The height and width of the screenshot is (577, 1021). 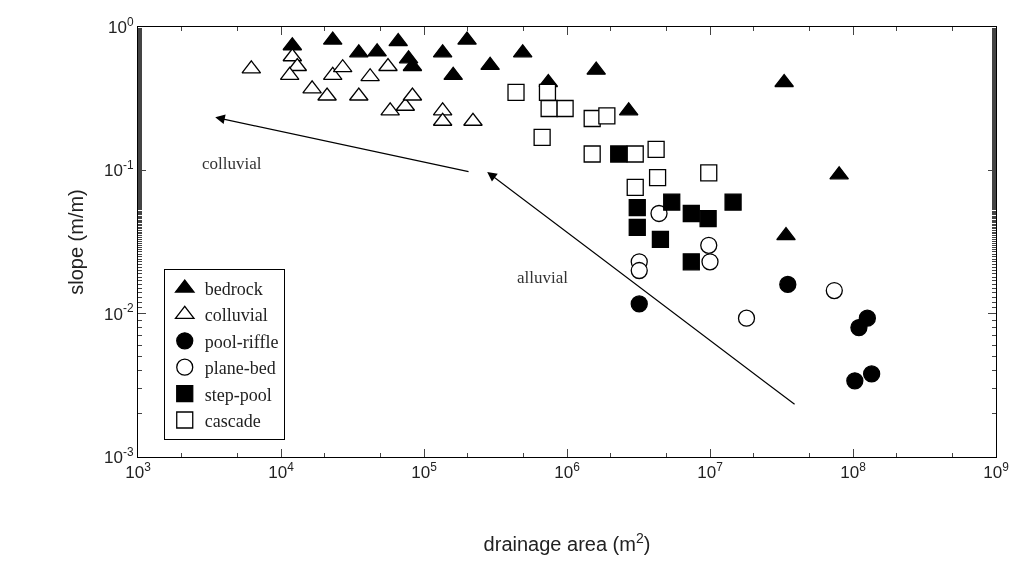 What do you see at coordinates (996, 471) in the screenshot?
I see `x-tick-label: 10$^{9}$` at bounding box center [996, 471].